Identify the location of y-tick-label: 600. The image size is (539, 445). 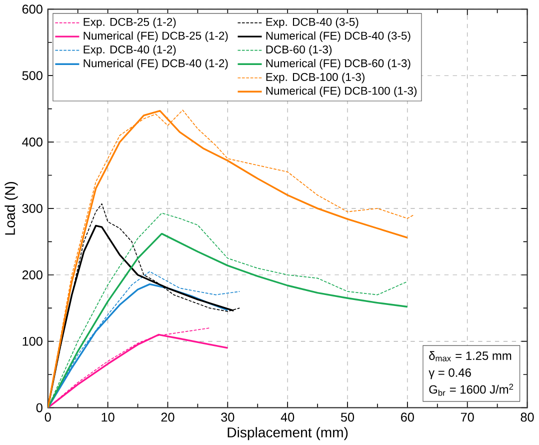
(32, 9).